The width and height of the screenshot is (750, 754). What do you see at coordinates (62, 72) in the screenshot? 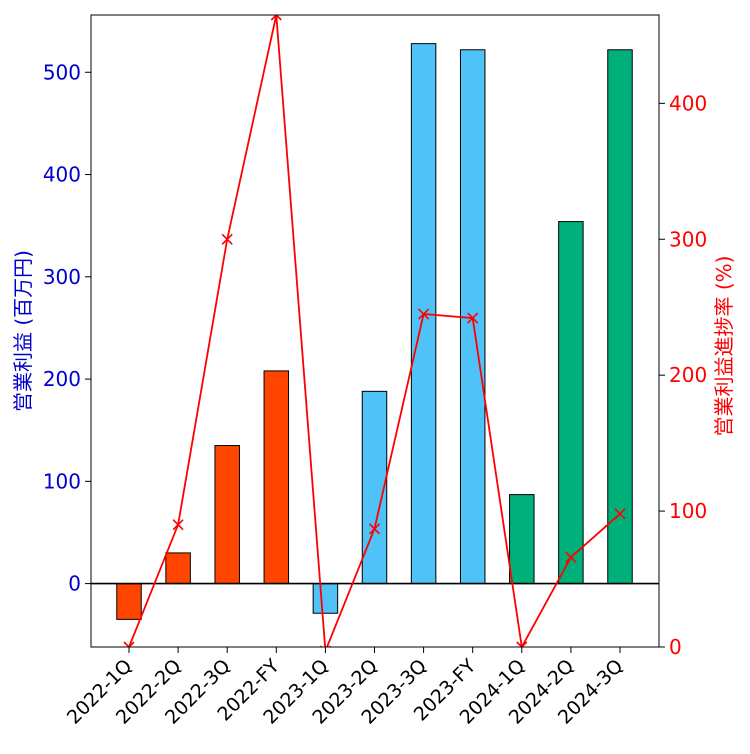
I see `y-tick-left-label: 500` at bounding box center [62, 72].